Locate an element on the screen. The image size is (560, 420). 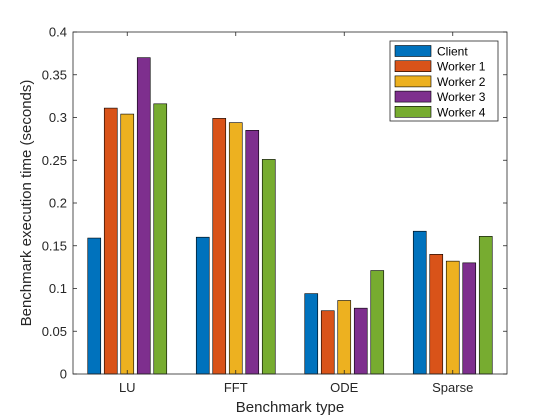
bar-lu-client is located at coordinates (94, 306).